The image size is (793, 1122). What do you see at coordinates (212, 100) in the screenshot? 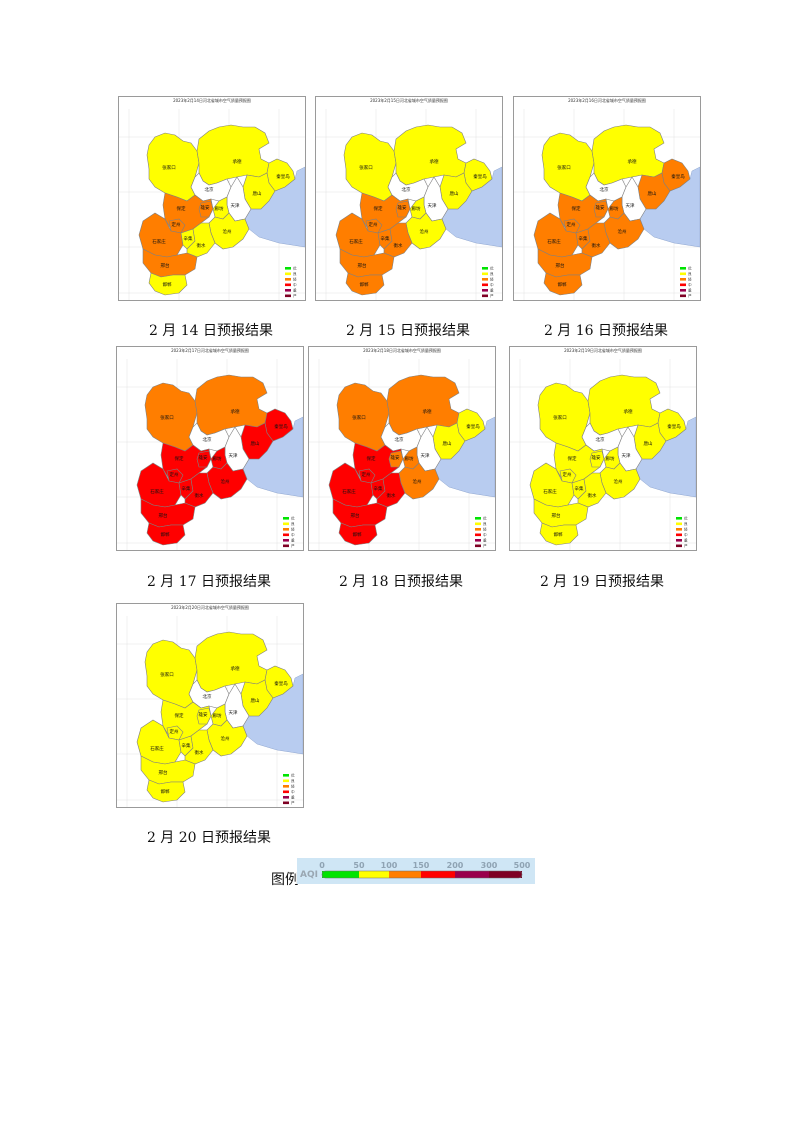
I see `map-title: 2023年2月14日河北省城市空气质量预报图` at bounding box center [212, 100].